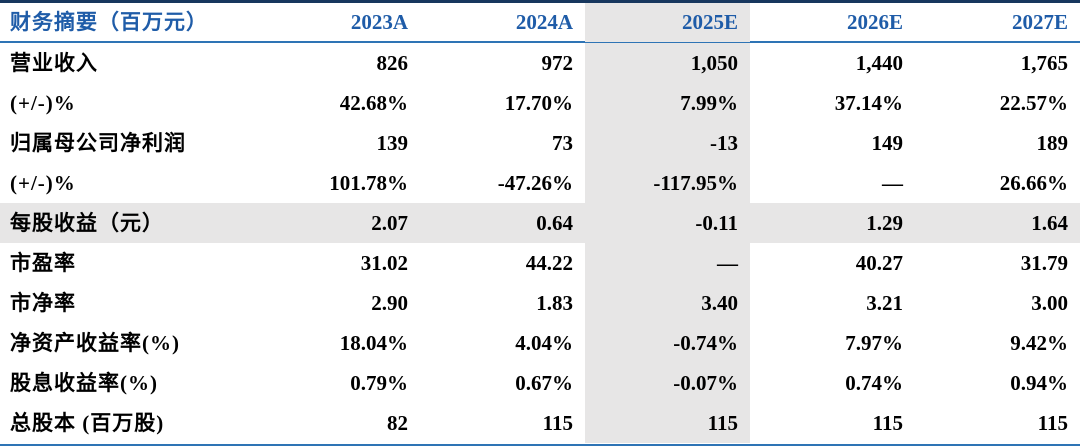 The image size is (1080, 446). I want to click on cell-value: -13, so click(667, 143).